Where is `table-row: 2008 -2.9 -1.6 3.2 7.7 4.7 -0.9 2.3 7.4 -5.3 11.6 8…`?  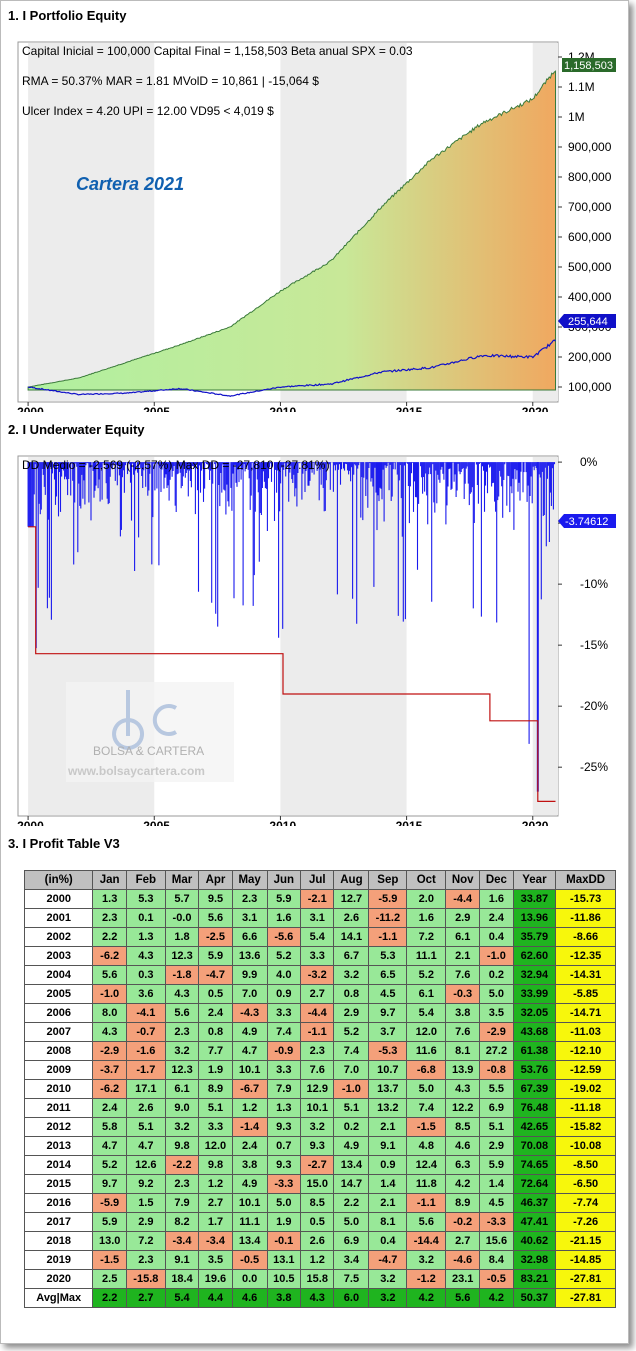
table-row: 2008 -2.9 -1.6 3.2 7.7 4.7 -0.9 2.3 7.4 -5.3 11.6 8… is located at coordinates (319, 1051).